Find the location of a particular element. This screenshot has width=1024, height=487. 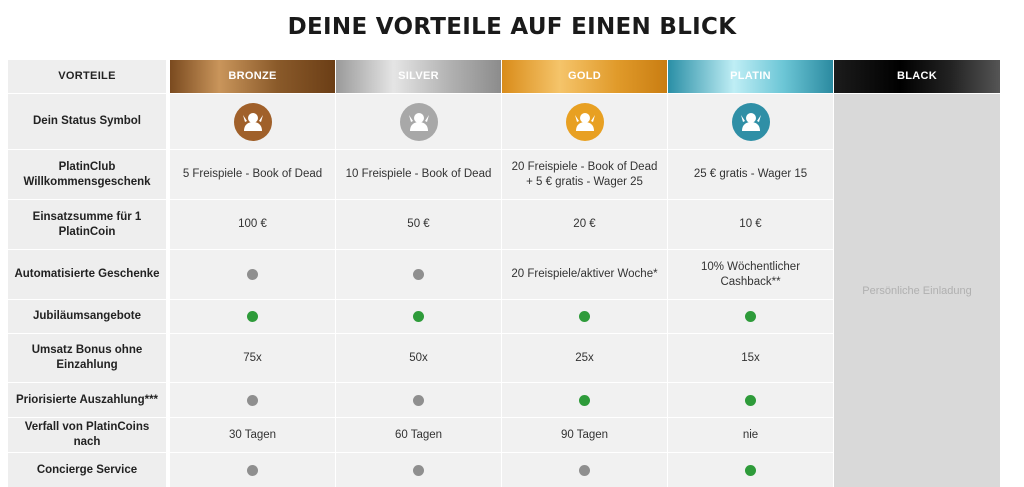

cell-value: 50x is located at coordinates (418, 357).